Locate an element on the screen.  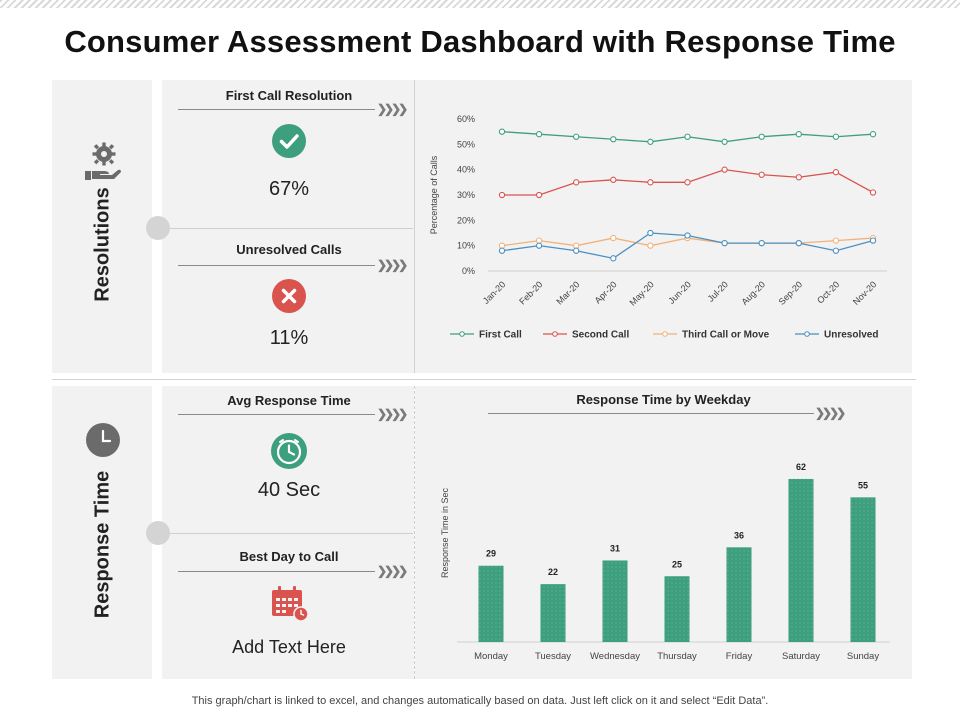
y-tick-label: 50% is located at coordinates (466, 144).